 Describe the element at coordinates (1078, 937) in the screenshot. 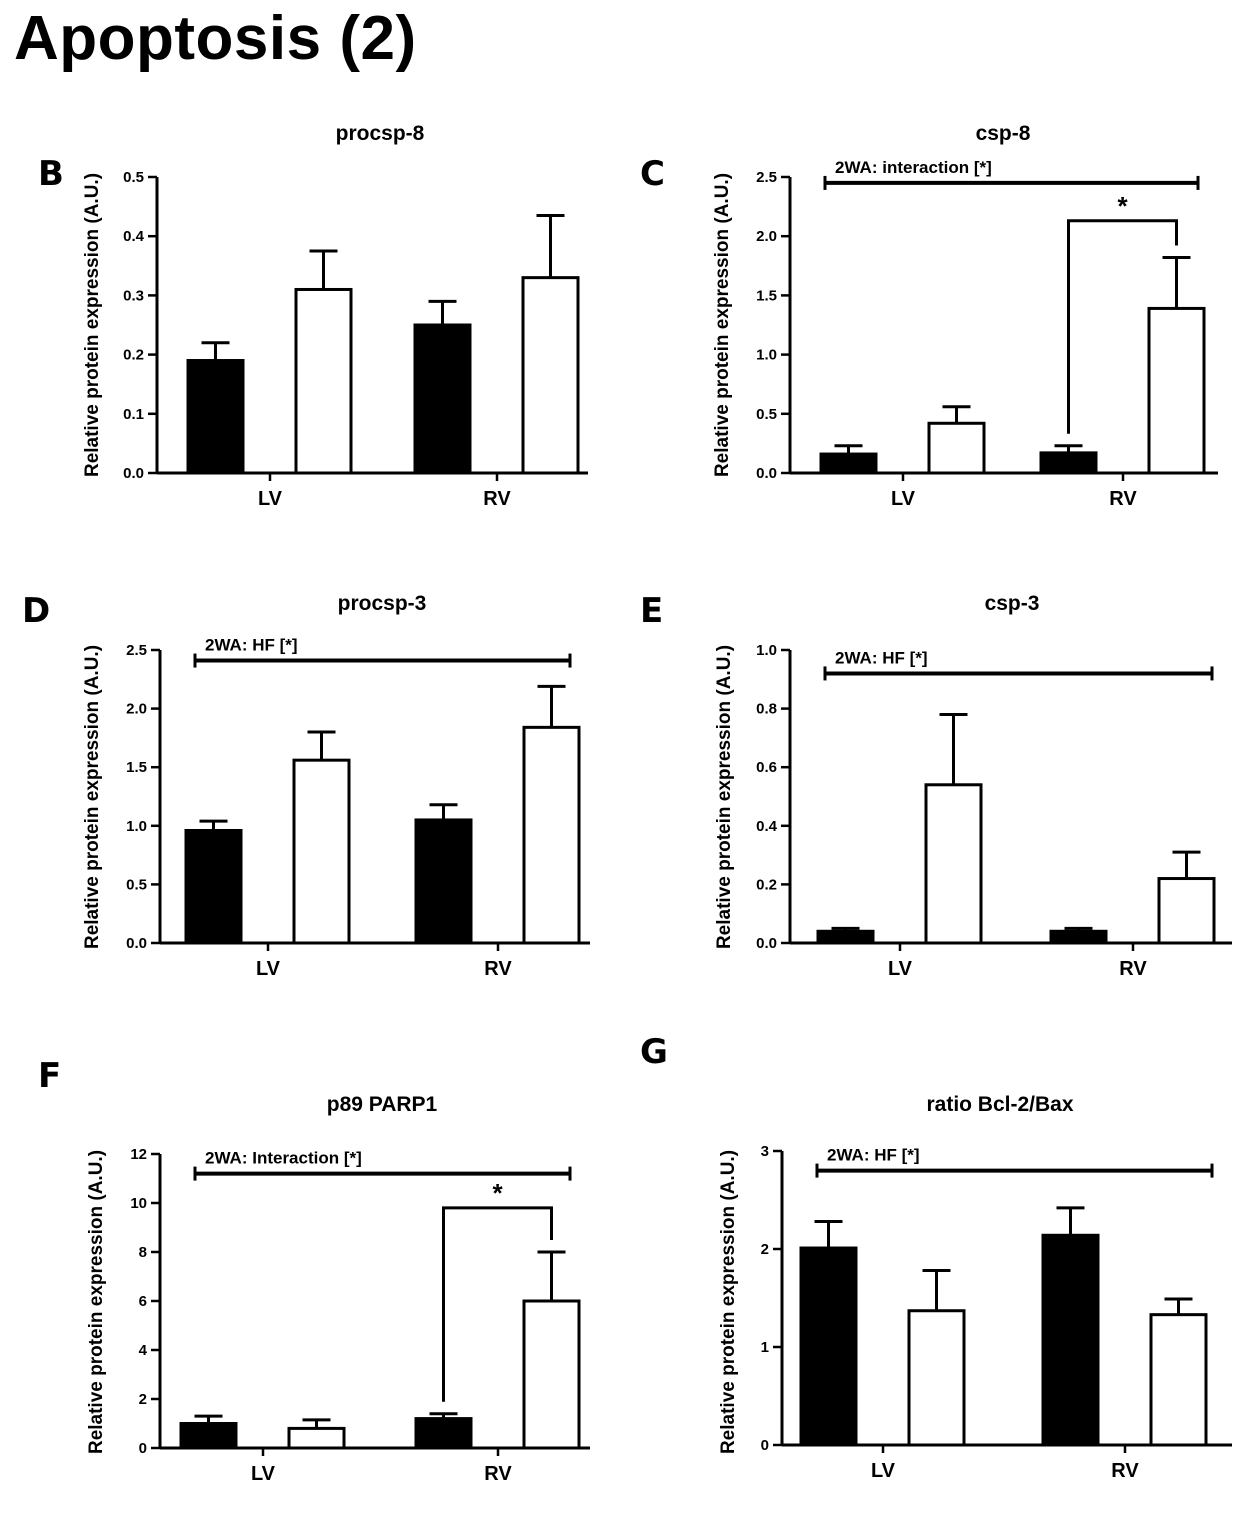

I see `panel-e-bar-rv-filled` at that location.